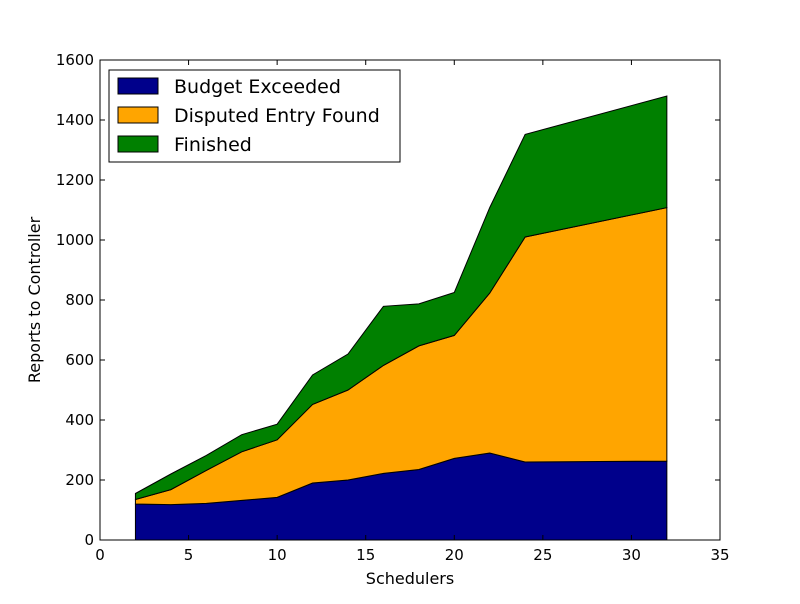 The height and width of the screenshot is (604, 800). Describe the element at coordinates (277, 116) in the screenshot. I see `legend-label: Disputed Entry Found` at that location.